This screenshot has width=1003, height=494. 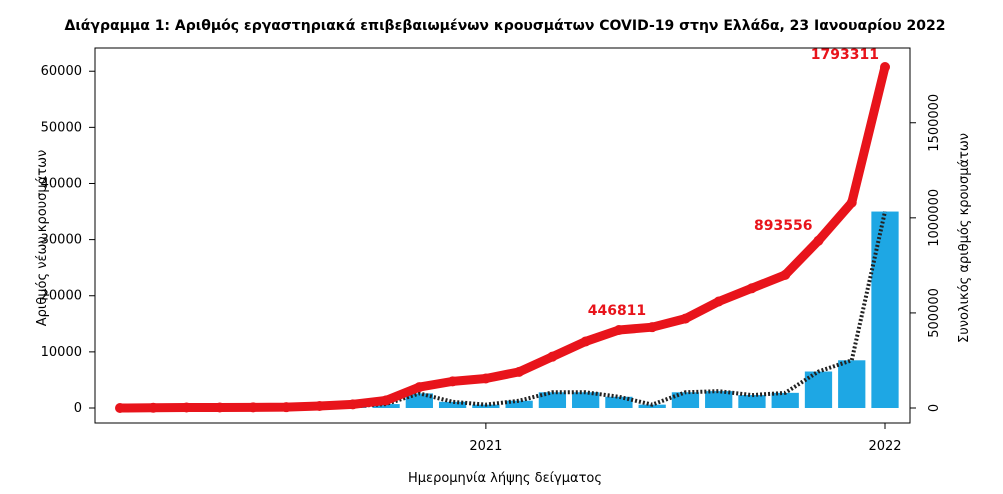 I want to click on cumulative-annotation: 1793311, so click(x=845, y=55).